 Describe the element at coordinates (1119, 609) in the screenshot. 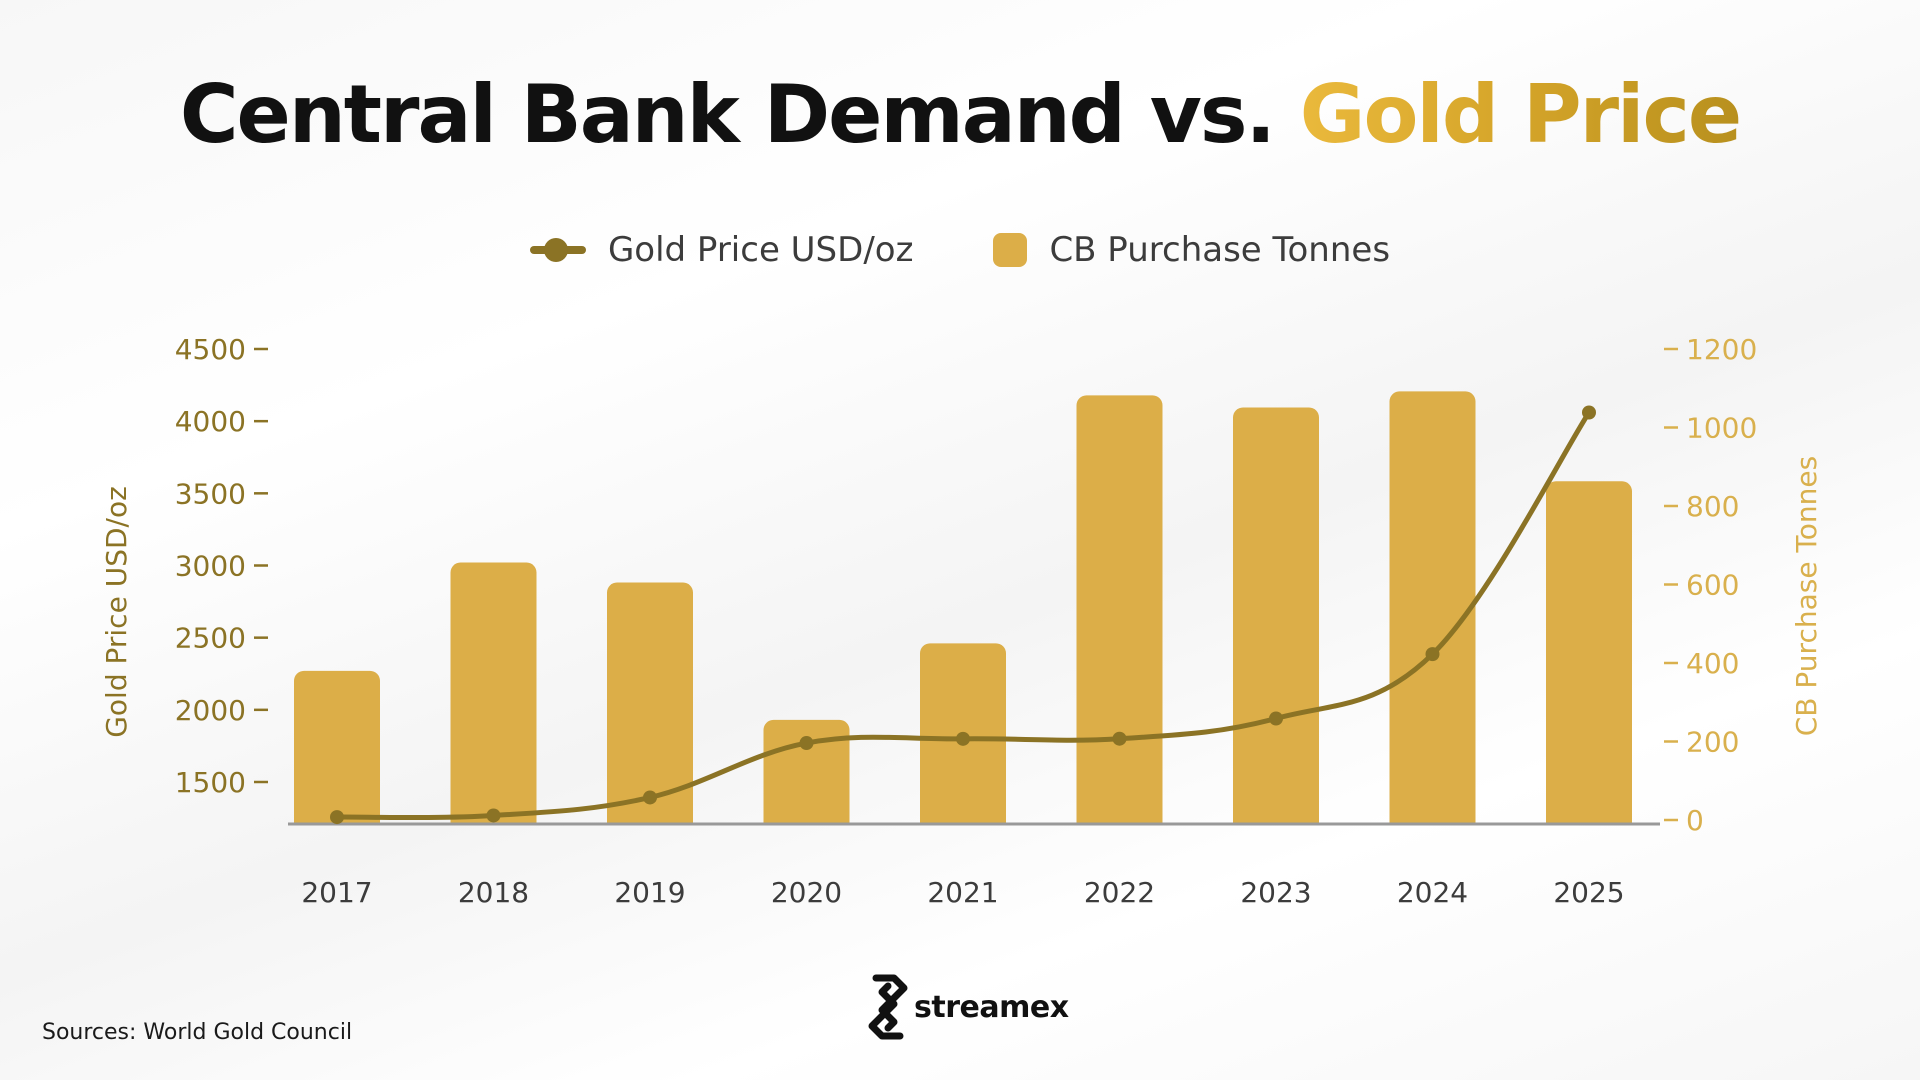

I see `bar-2022` at that location.